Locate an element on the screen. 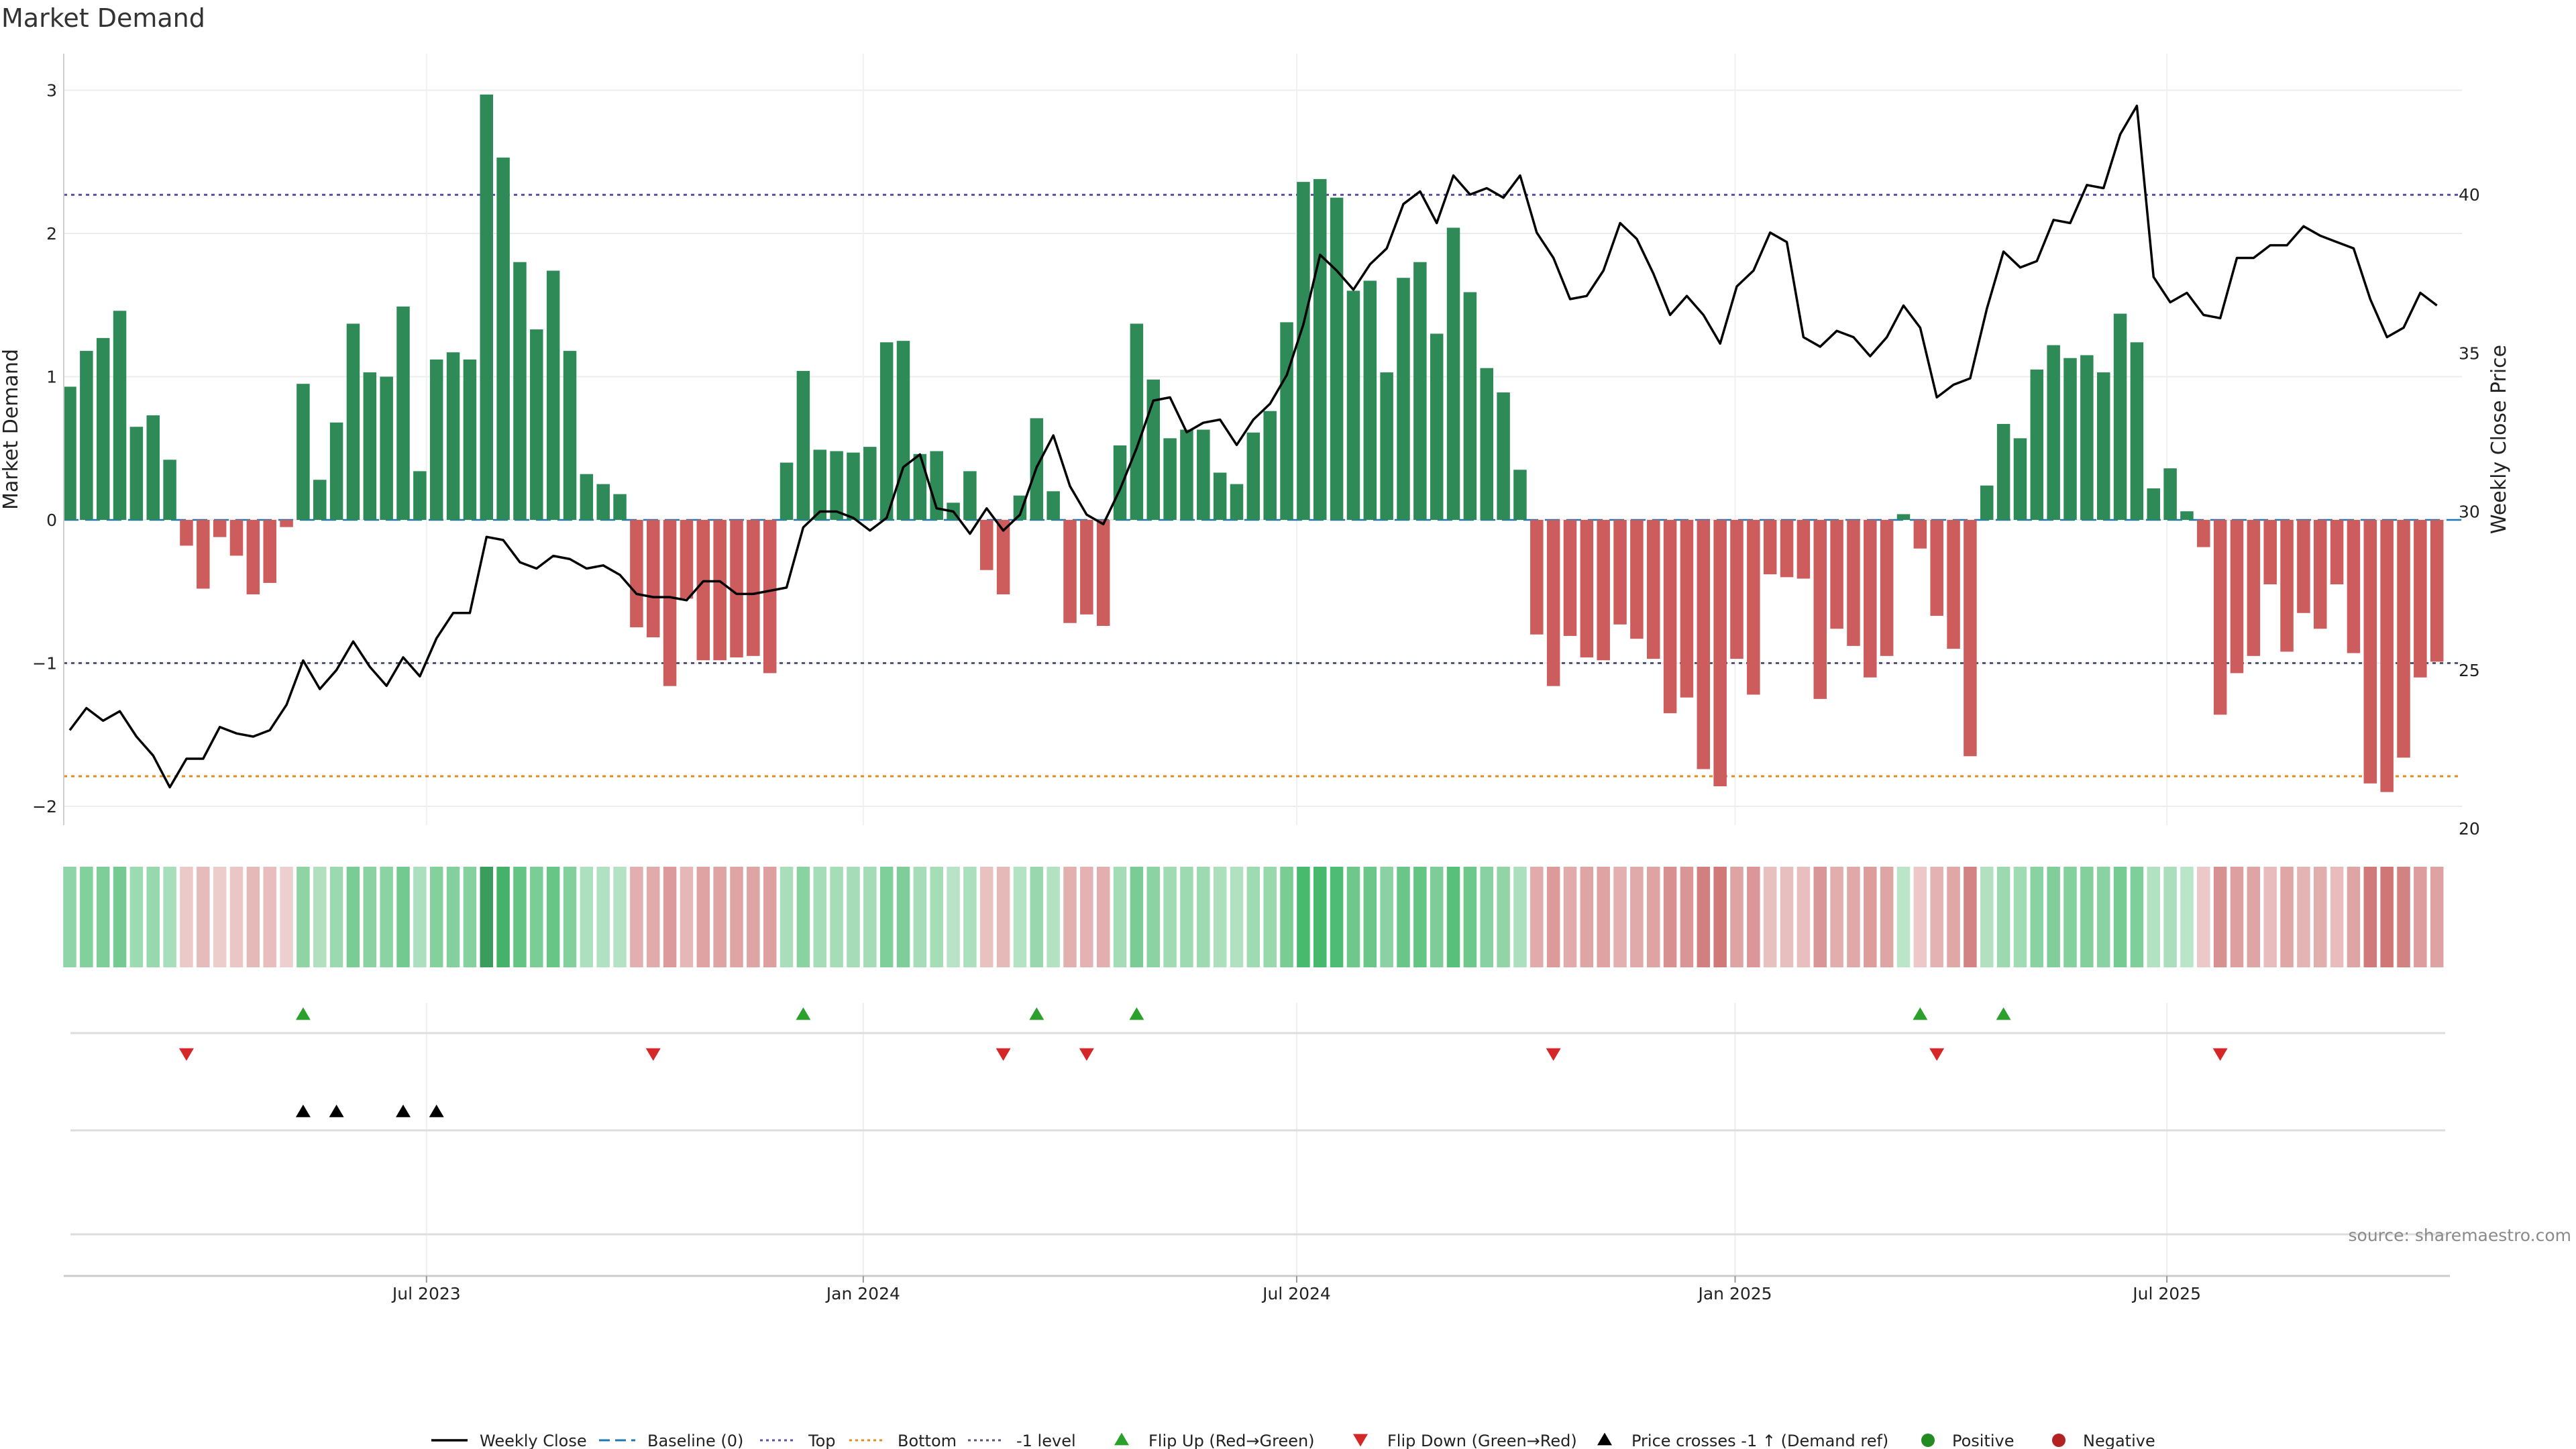 This screenshot has height=1449, width=2576. flip-markers-panel is located at coordinates (1257, 1034).